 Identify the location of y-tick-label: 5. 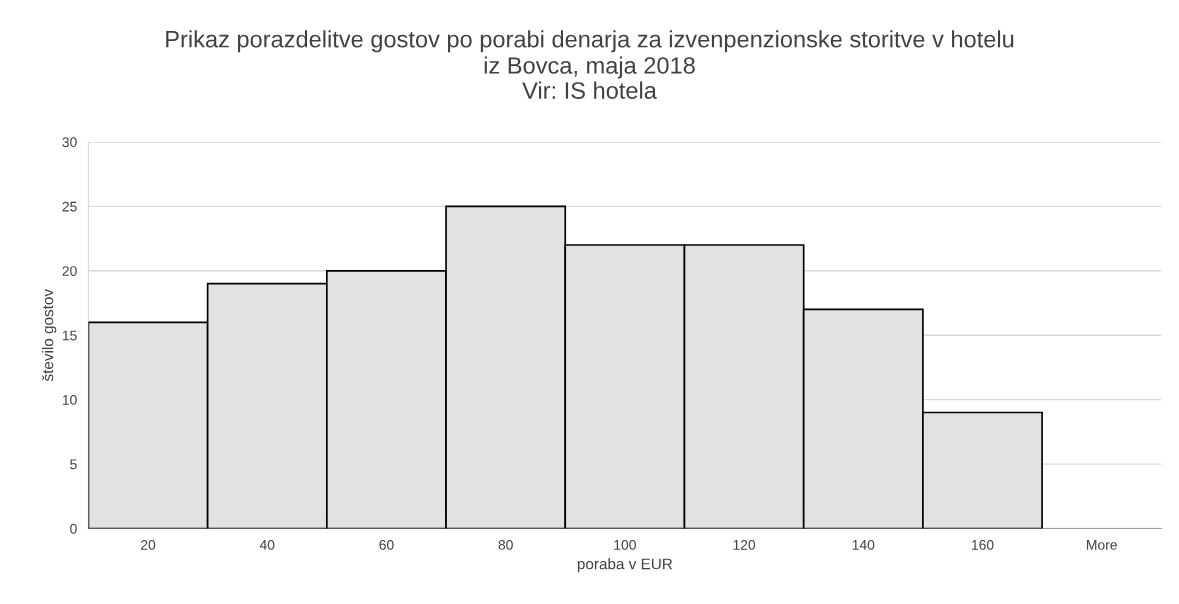
(73, 464).